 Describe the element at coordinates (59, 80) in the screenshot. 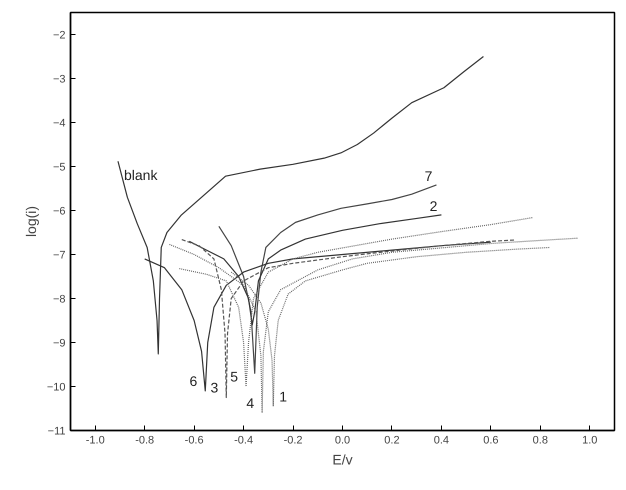

I see `y-tick-label: −3` at that location.